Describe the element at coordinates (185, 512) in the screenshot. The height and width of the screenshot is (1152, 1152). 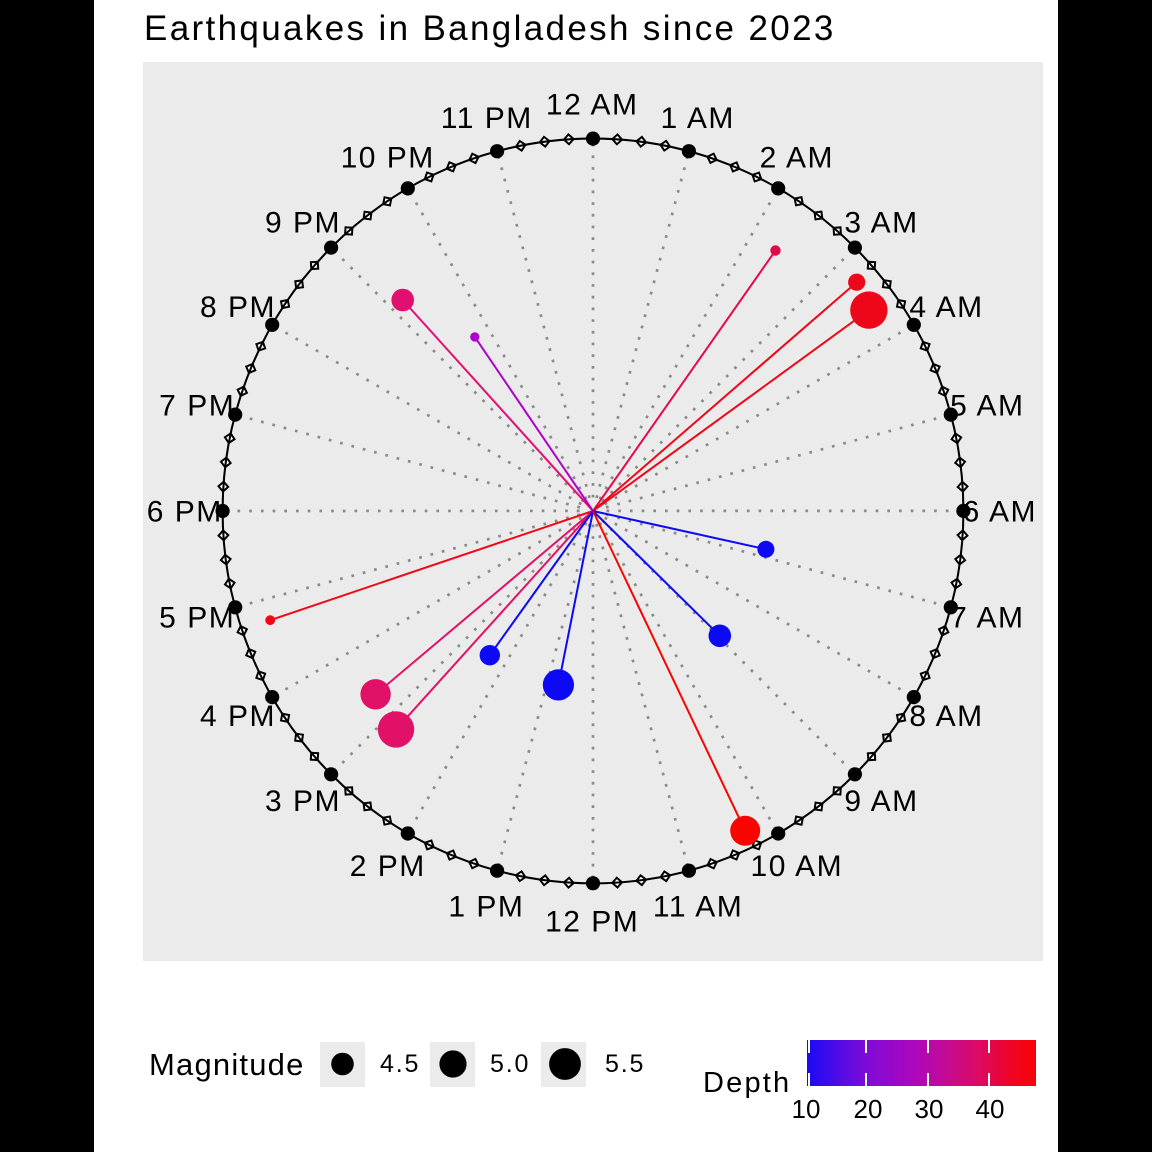
I see `svg-text: 6 PM` at that location.